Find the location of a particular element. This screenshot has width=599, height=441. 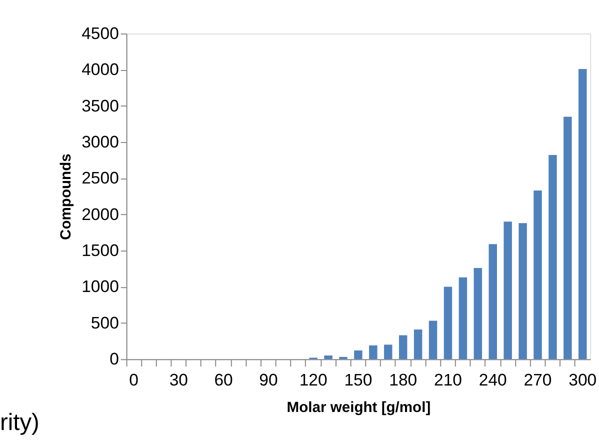

y-tick-label: 0 is located at coordinates (114, 359).